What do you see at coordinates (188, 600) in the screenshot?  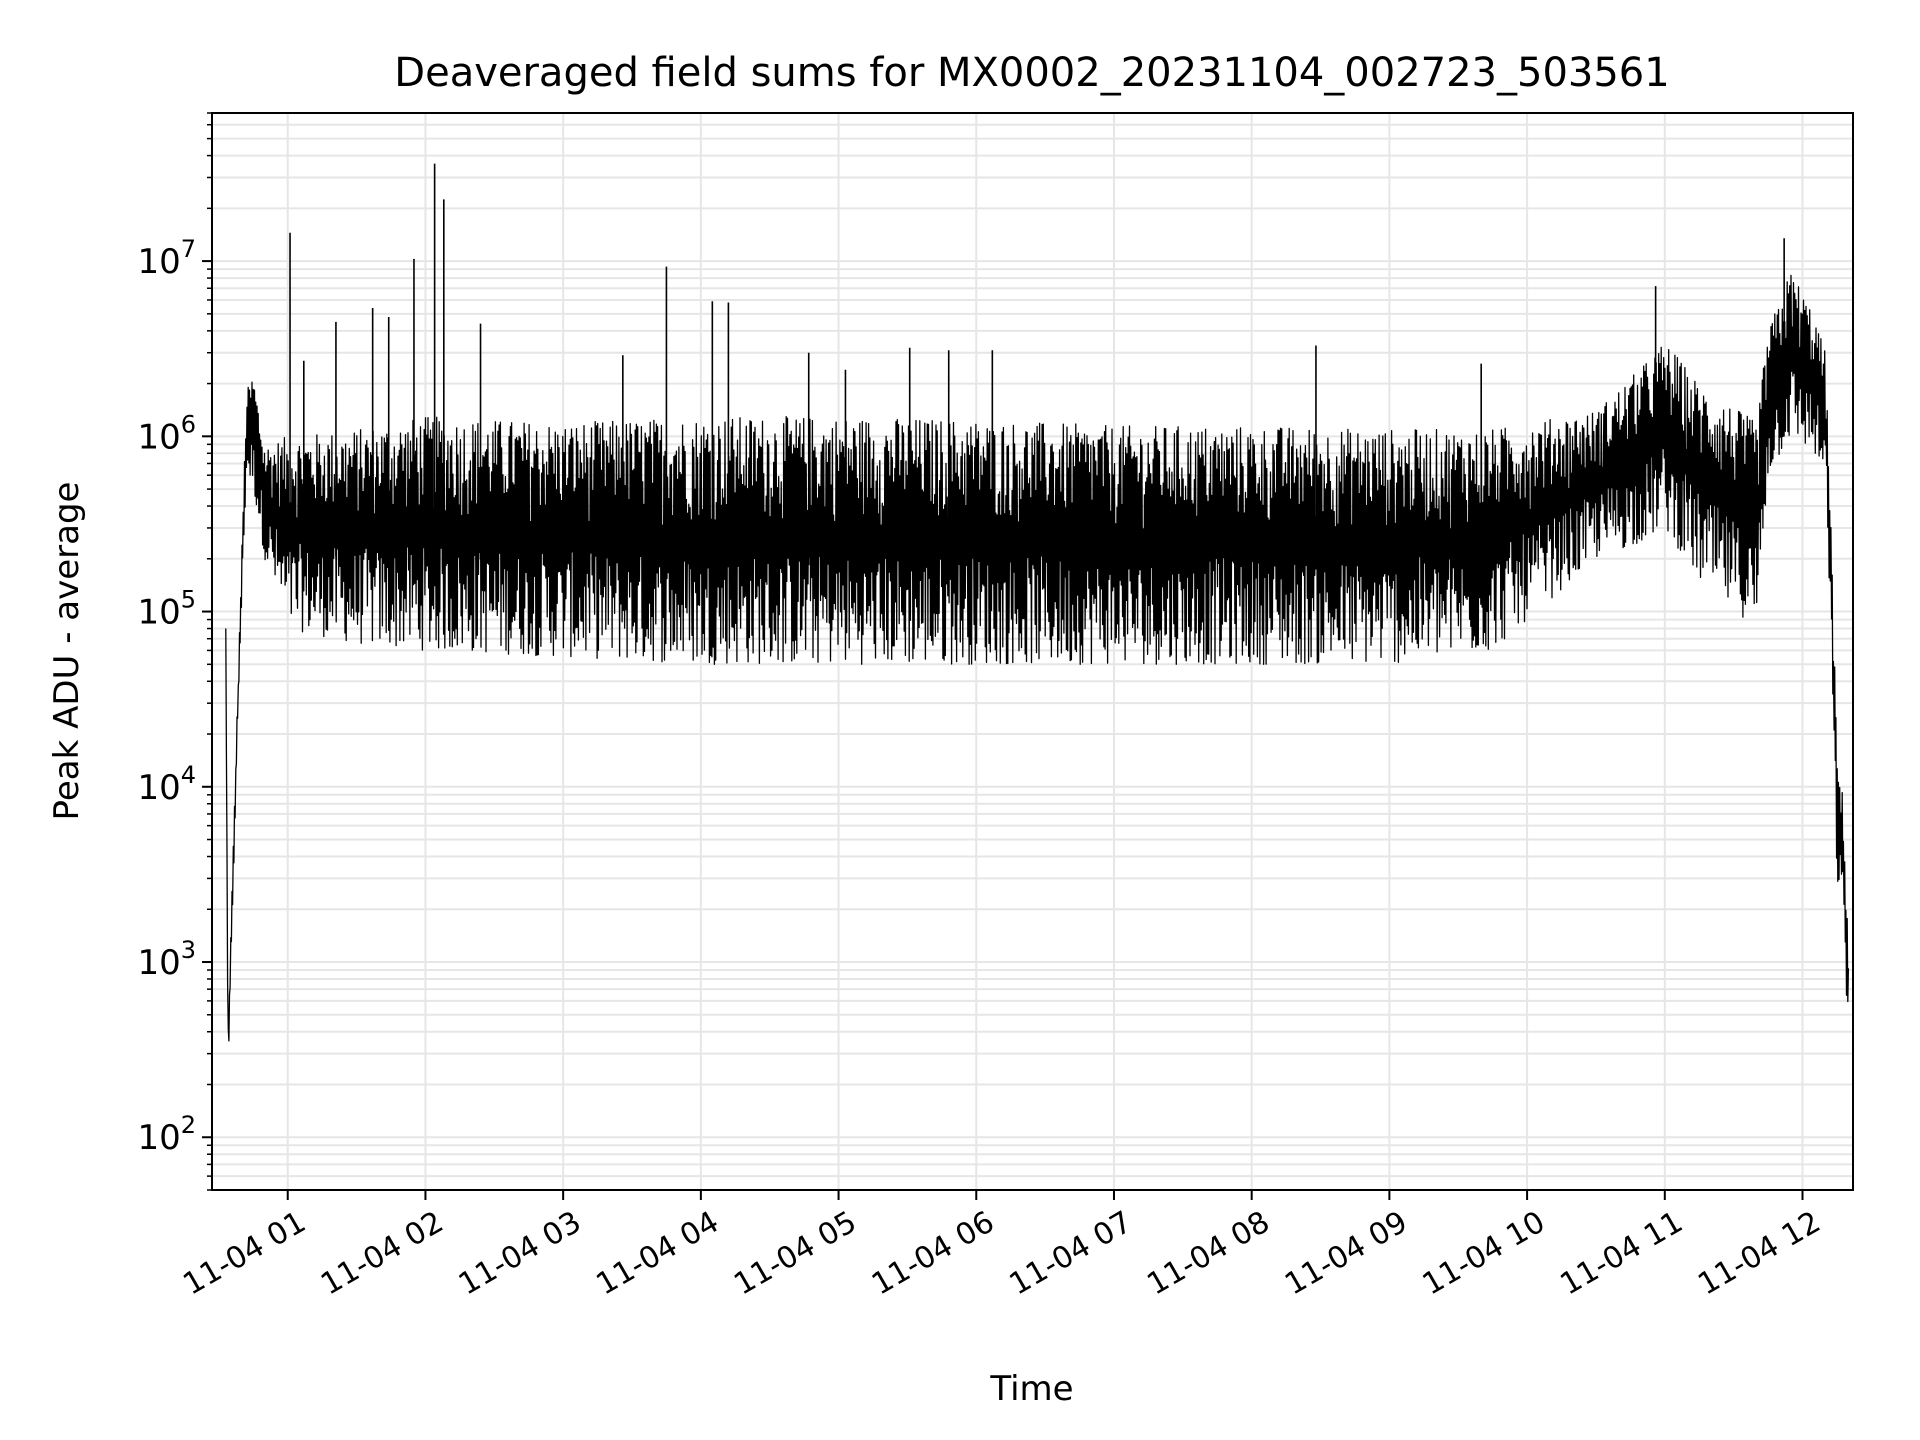 I see `y-tick-exponent: 5` at bounding box center [188, 600].